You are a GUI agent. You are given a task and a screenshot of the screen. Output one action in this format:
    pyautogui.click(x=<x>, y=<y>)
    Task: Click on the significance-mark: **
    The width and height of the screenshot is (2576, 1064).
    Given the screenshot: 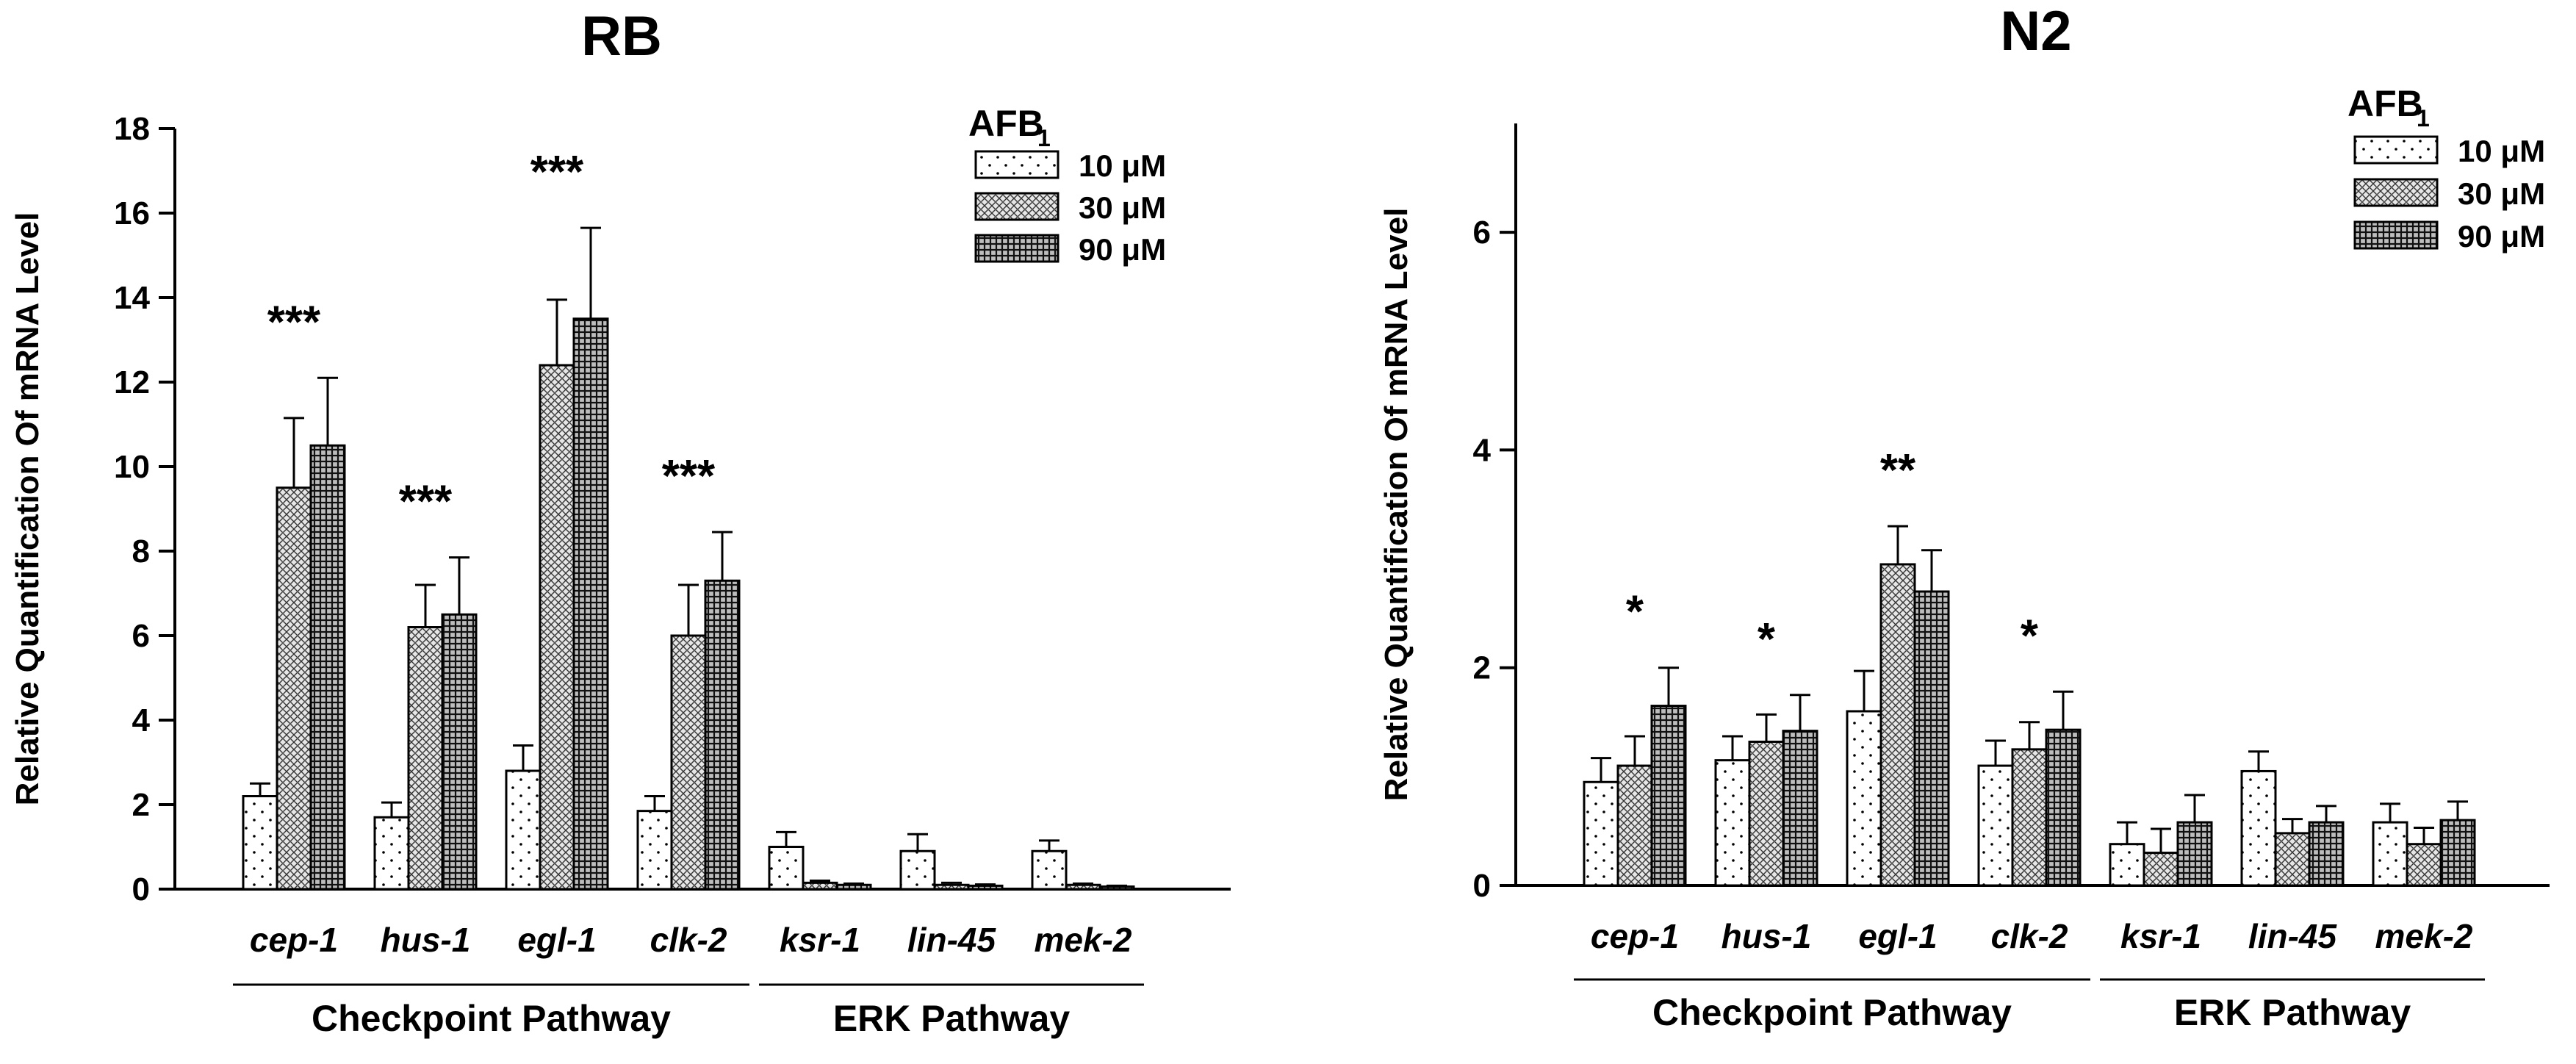 What is the action you would take?
    pyautogui.click(x=1898, y=470)
    